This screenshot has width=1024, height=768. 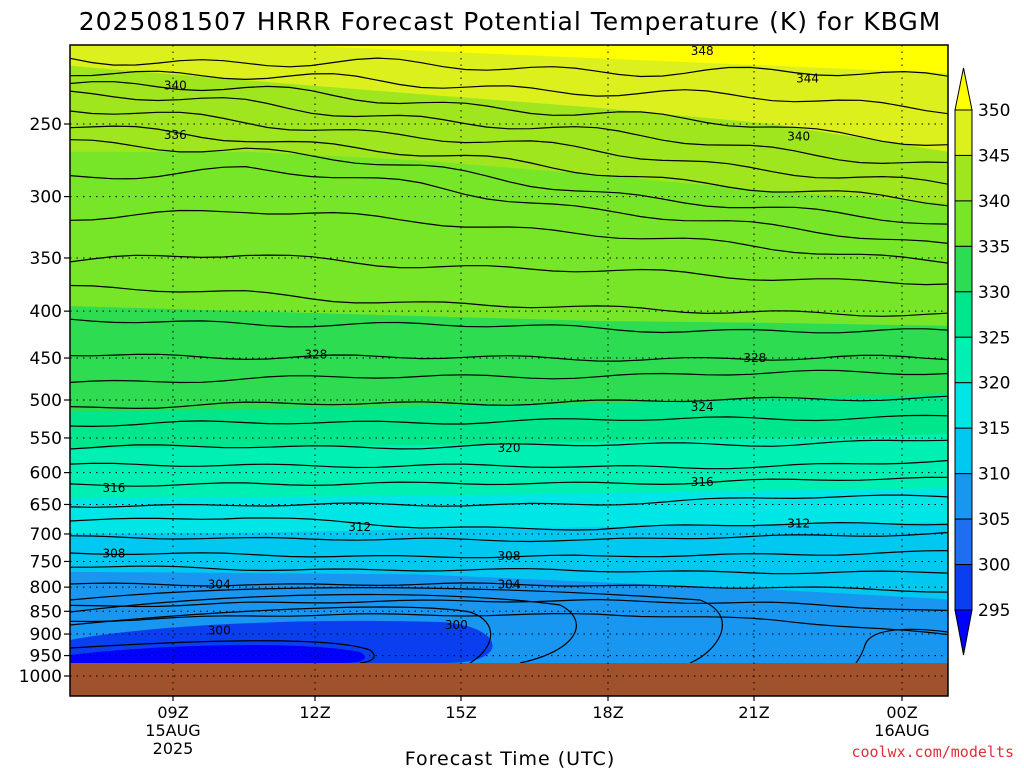 What do you see at coordinates (994, 520) in the screenshot?
I see `colorbar-label: 305` at bounding box center [994, 520].